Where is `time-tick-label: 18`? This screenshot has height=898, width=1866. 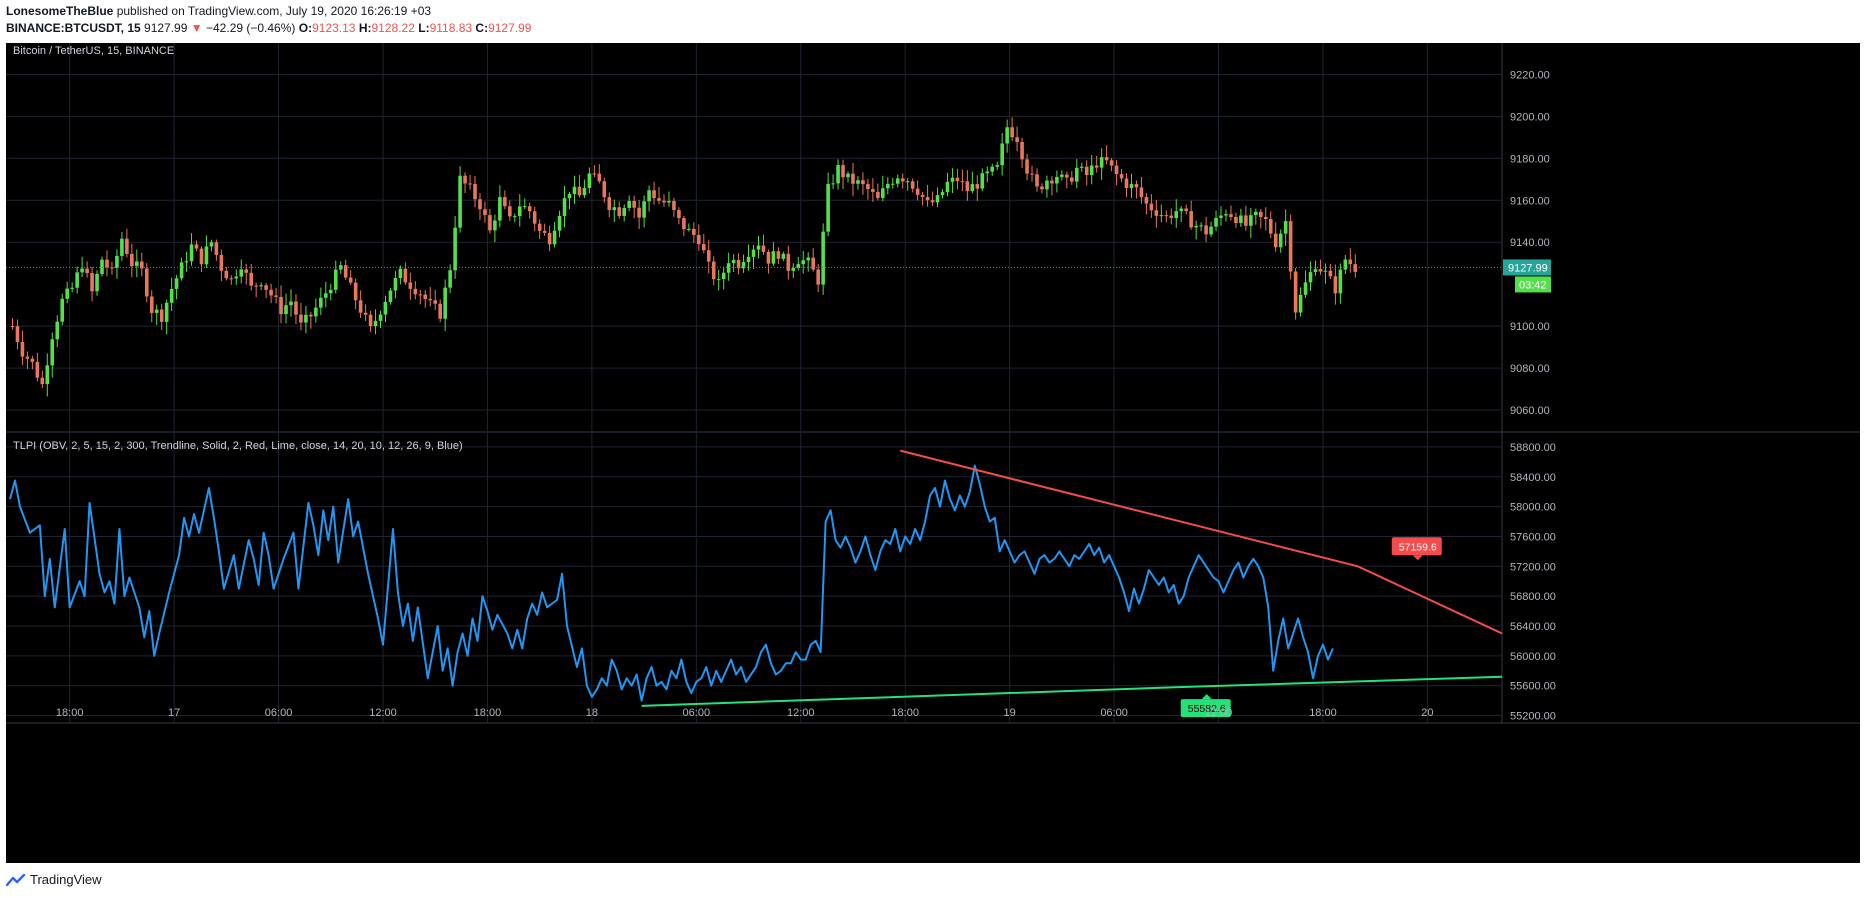
time-tick-label: 18 is located at coordinates (592, 713).